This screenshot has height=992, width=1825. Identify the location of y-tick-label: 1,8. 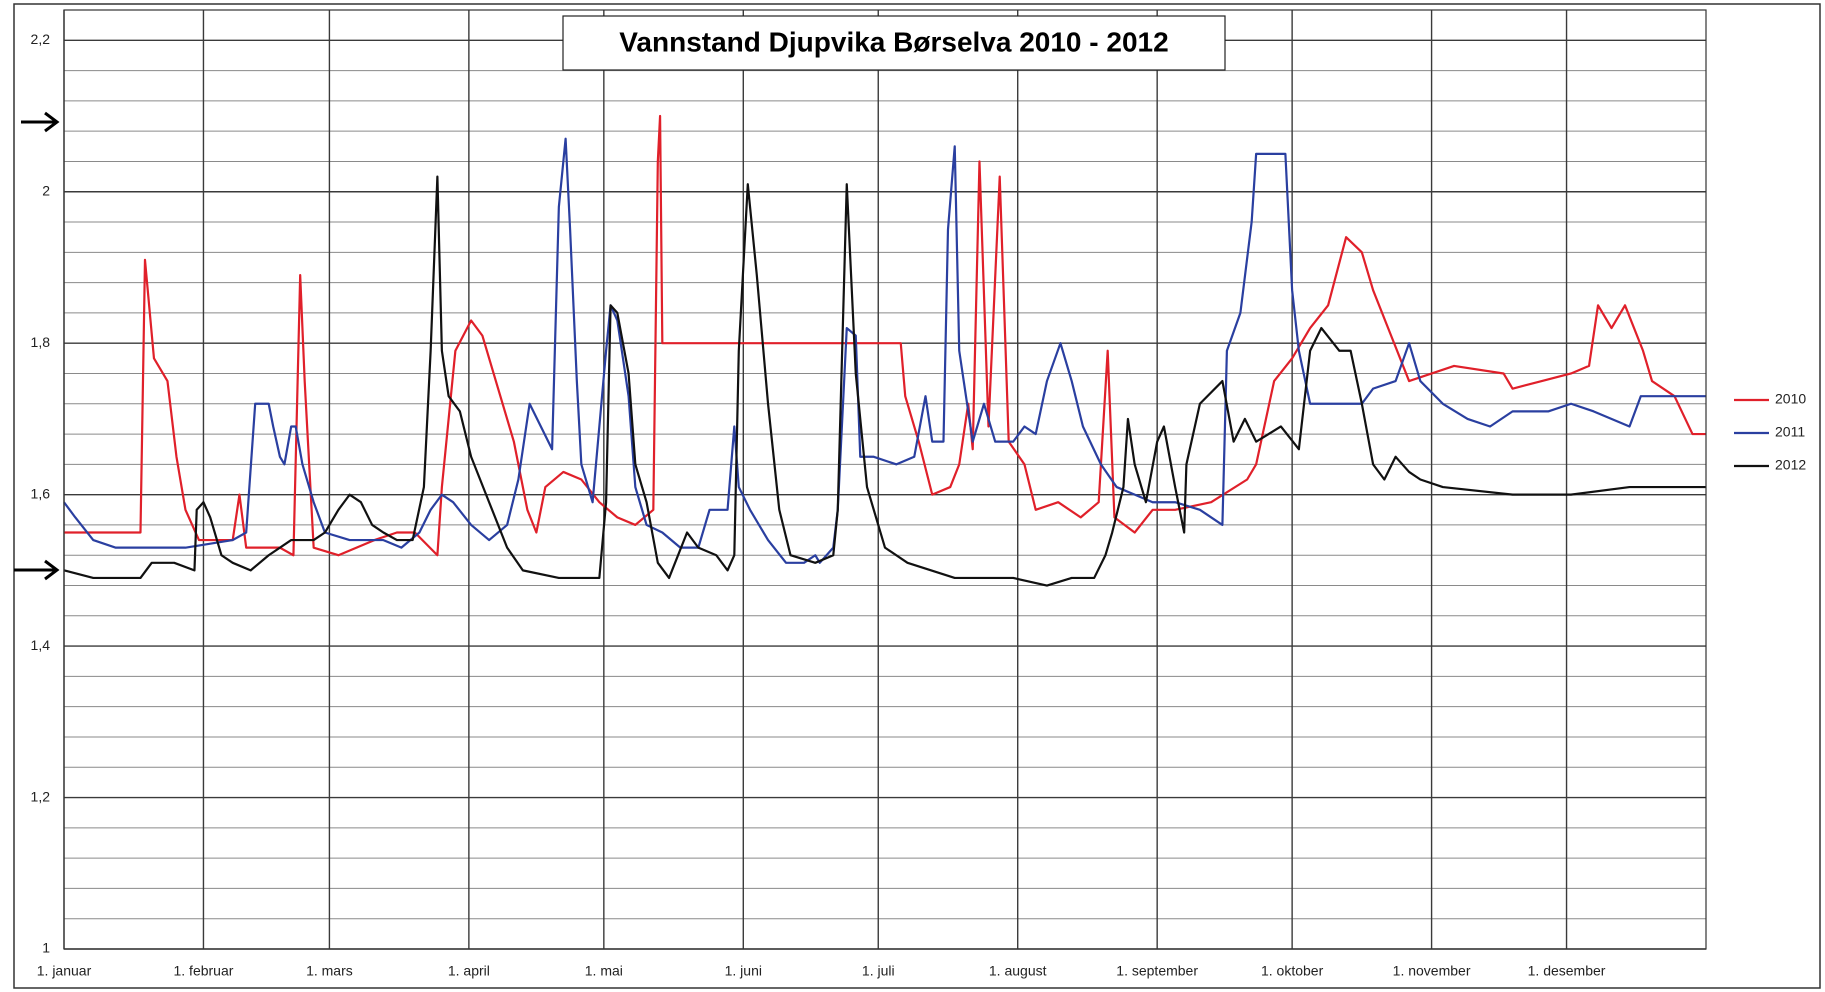
(41, 342).